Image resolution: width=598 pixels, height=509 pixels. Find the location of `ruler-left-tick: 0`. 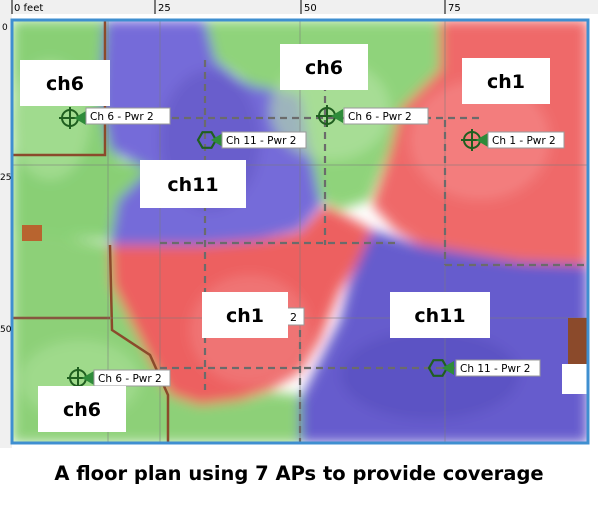

ruler-left-tick: 0 is located at coordinates (5, 28).